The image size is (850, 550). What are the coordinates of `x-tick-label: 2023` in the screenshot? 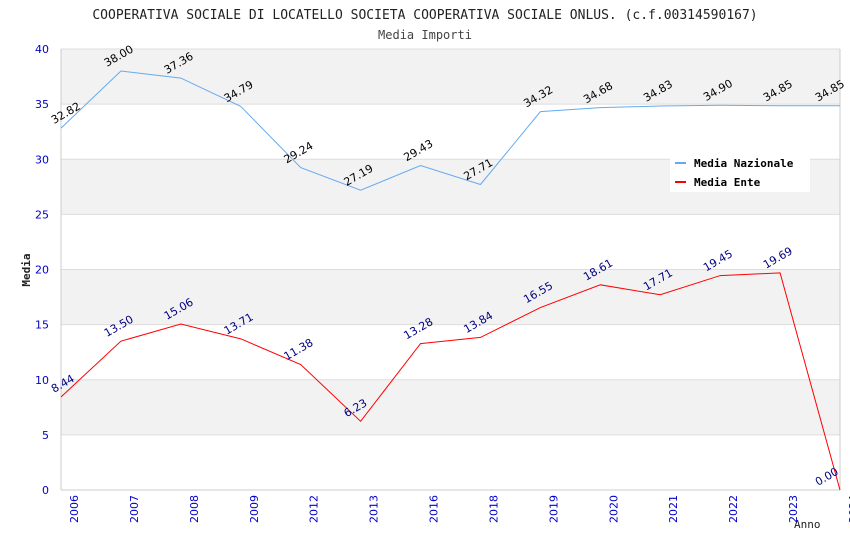 It's located at (793, 509).